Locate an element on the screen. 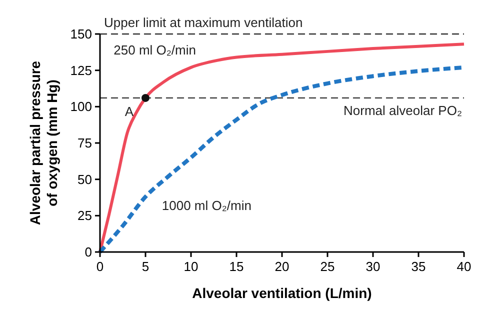 This screenshot has width=503, height=310. x-tick-label: 40 is located at coordinates (464, 266).